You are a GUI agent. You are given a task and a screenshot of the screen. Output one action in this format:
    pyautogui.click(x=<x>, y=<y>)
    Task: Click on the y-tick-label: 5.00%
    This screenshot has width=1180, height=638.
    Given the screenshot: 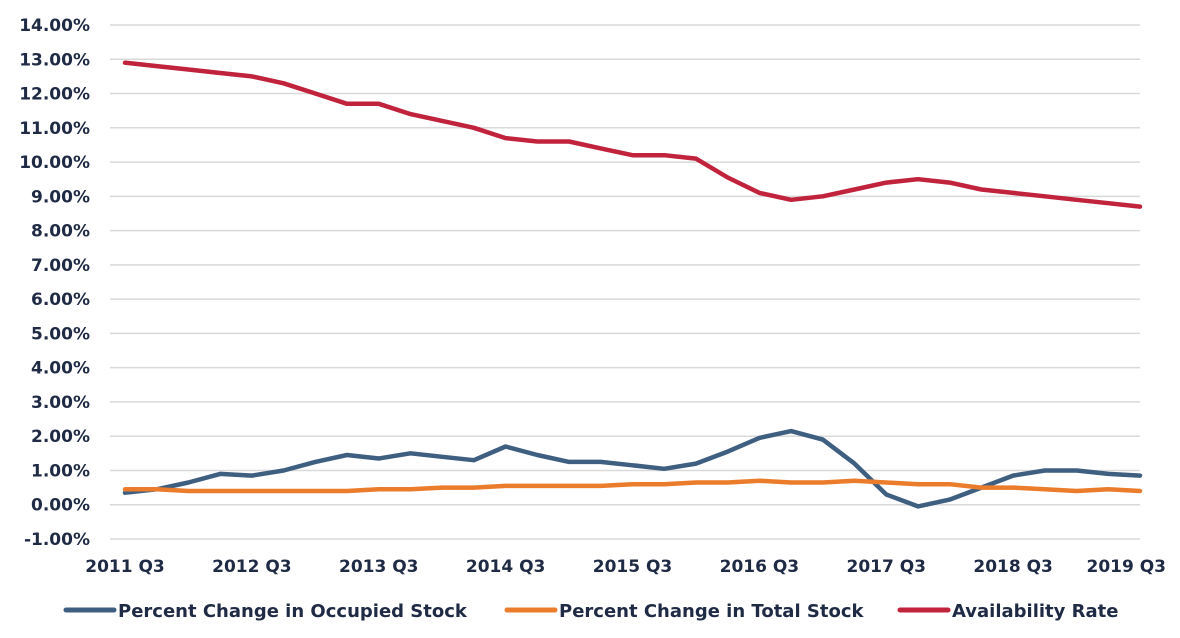 What is the action you would take?
    pyautogui.click(x=60, y=334)
    